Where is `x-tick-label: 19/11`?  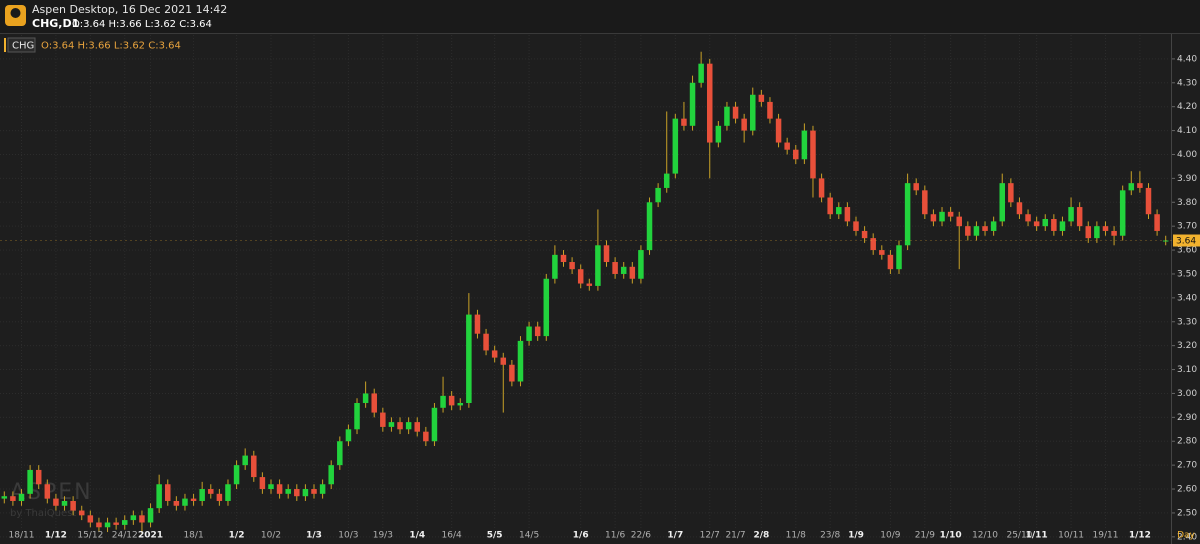 x-tick-label: 19/11 is located at coordinates (1106, 536).